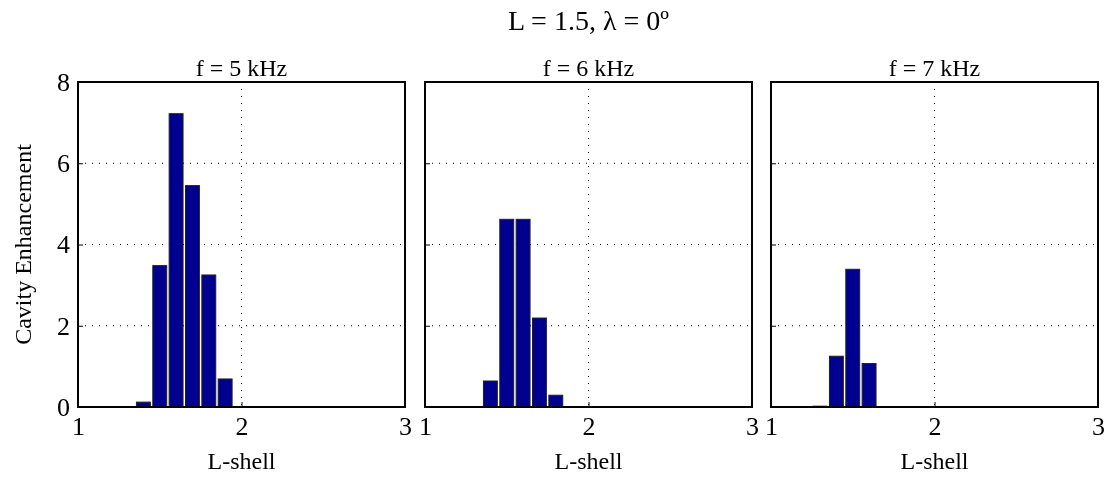 This screenshot has width=1107, height=477. Describe the element at coordinates (589, 20) in the screenshot. I see `chart-title: L = 1.5, λ = 0º` at that location.